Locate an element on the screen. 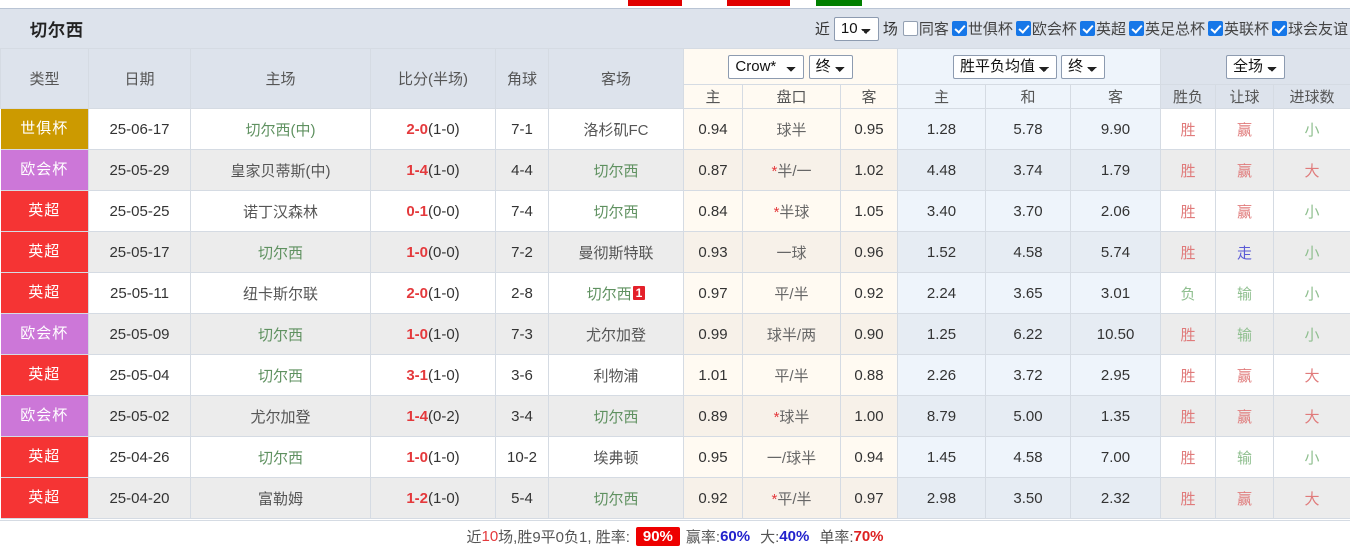 This screenshot has height=551, width=1350. competition-filters: 世俱杯 欧会杯 英超 英足总杯 英联杯 球会友谊 is located at coordinates (1150, 29).